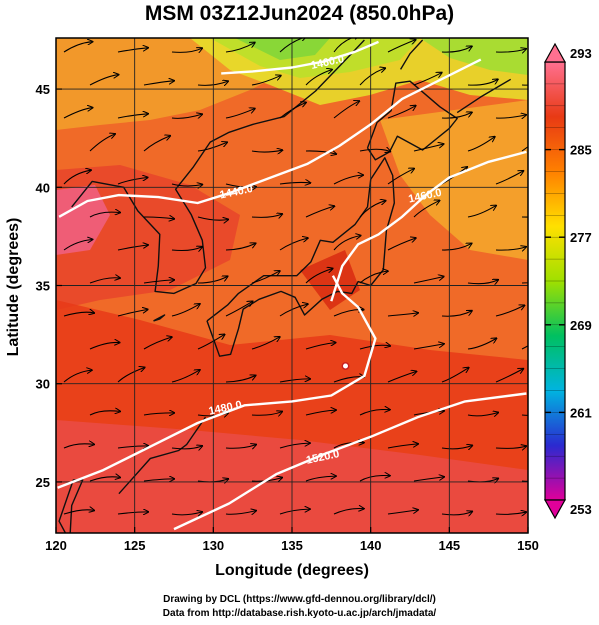 The image size is (599, 625). What do you see at coordinates (581, 509) in the screenshot?
I see `colorbar-label: 253` at bounding box center [581, 509].